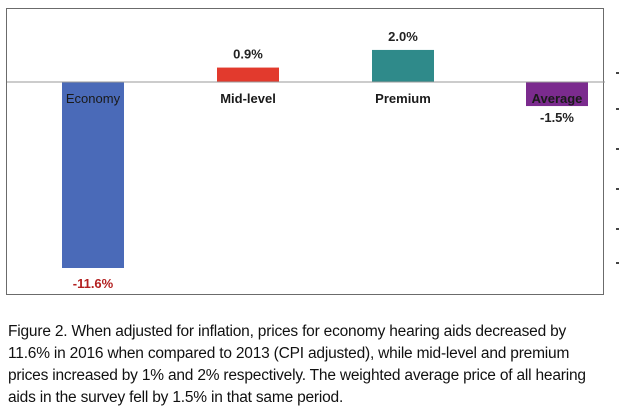 The image size is (624, 409). What do you see at coordinates (403, 36) in the screenshot?
I see `value-label: 2.0%` at bounding box center [403, 36].